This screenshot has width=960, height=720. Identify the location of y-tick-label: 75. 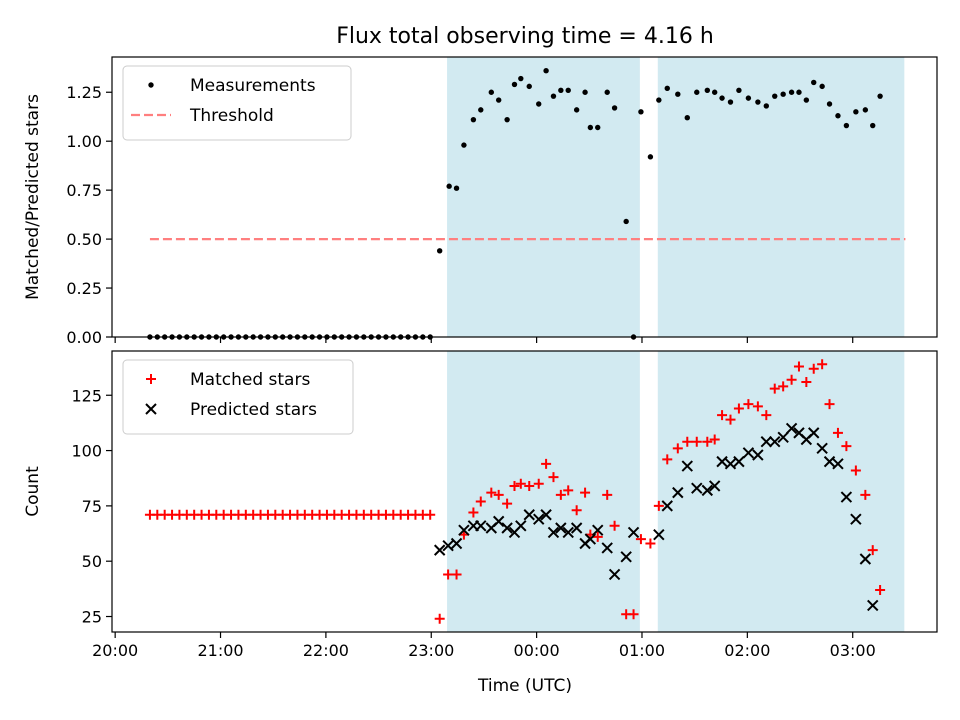
(92, 506).